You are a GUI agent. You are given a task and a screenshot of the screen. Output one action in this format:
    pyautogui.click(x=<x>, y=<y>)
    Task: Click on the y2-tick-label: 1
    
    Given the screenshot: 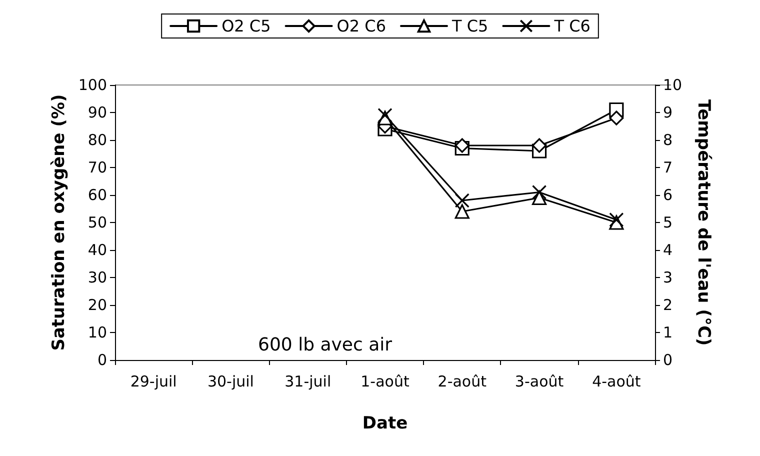 What is the action you would take?
    pyautogui.click(x=668, y=333)
    